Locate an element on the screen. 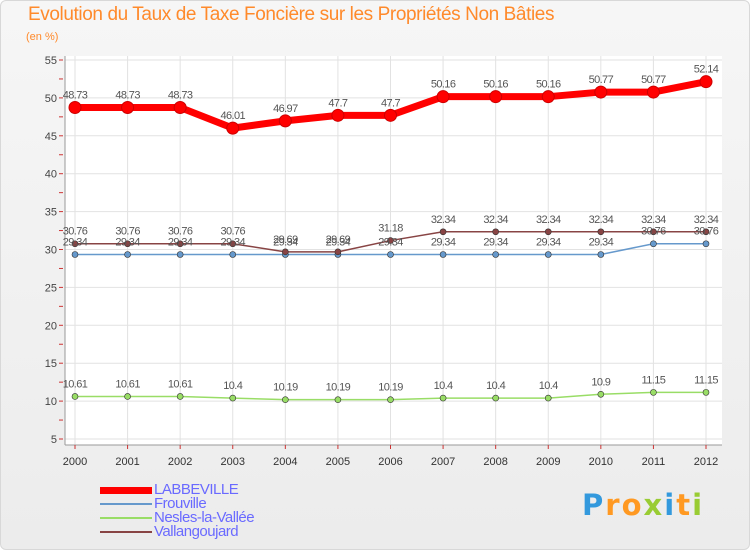 This screenshot has width=750, height=550. x-tick-label: 2011 is located at coordinates (654, 462).